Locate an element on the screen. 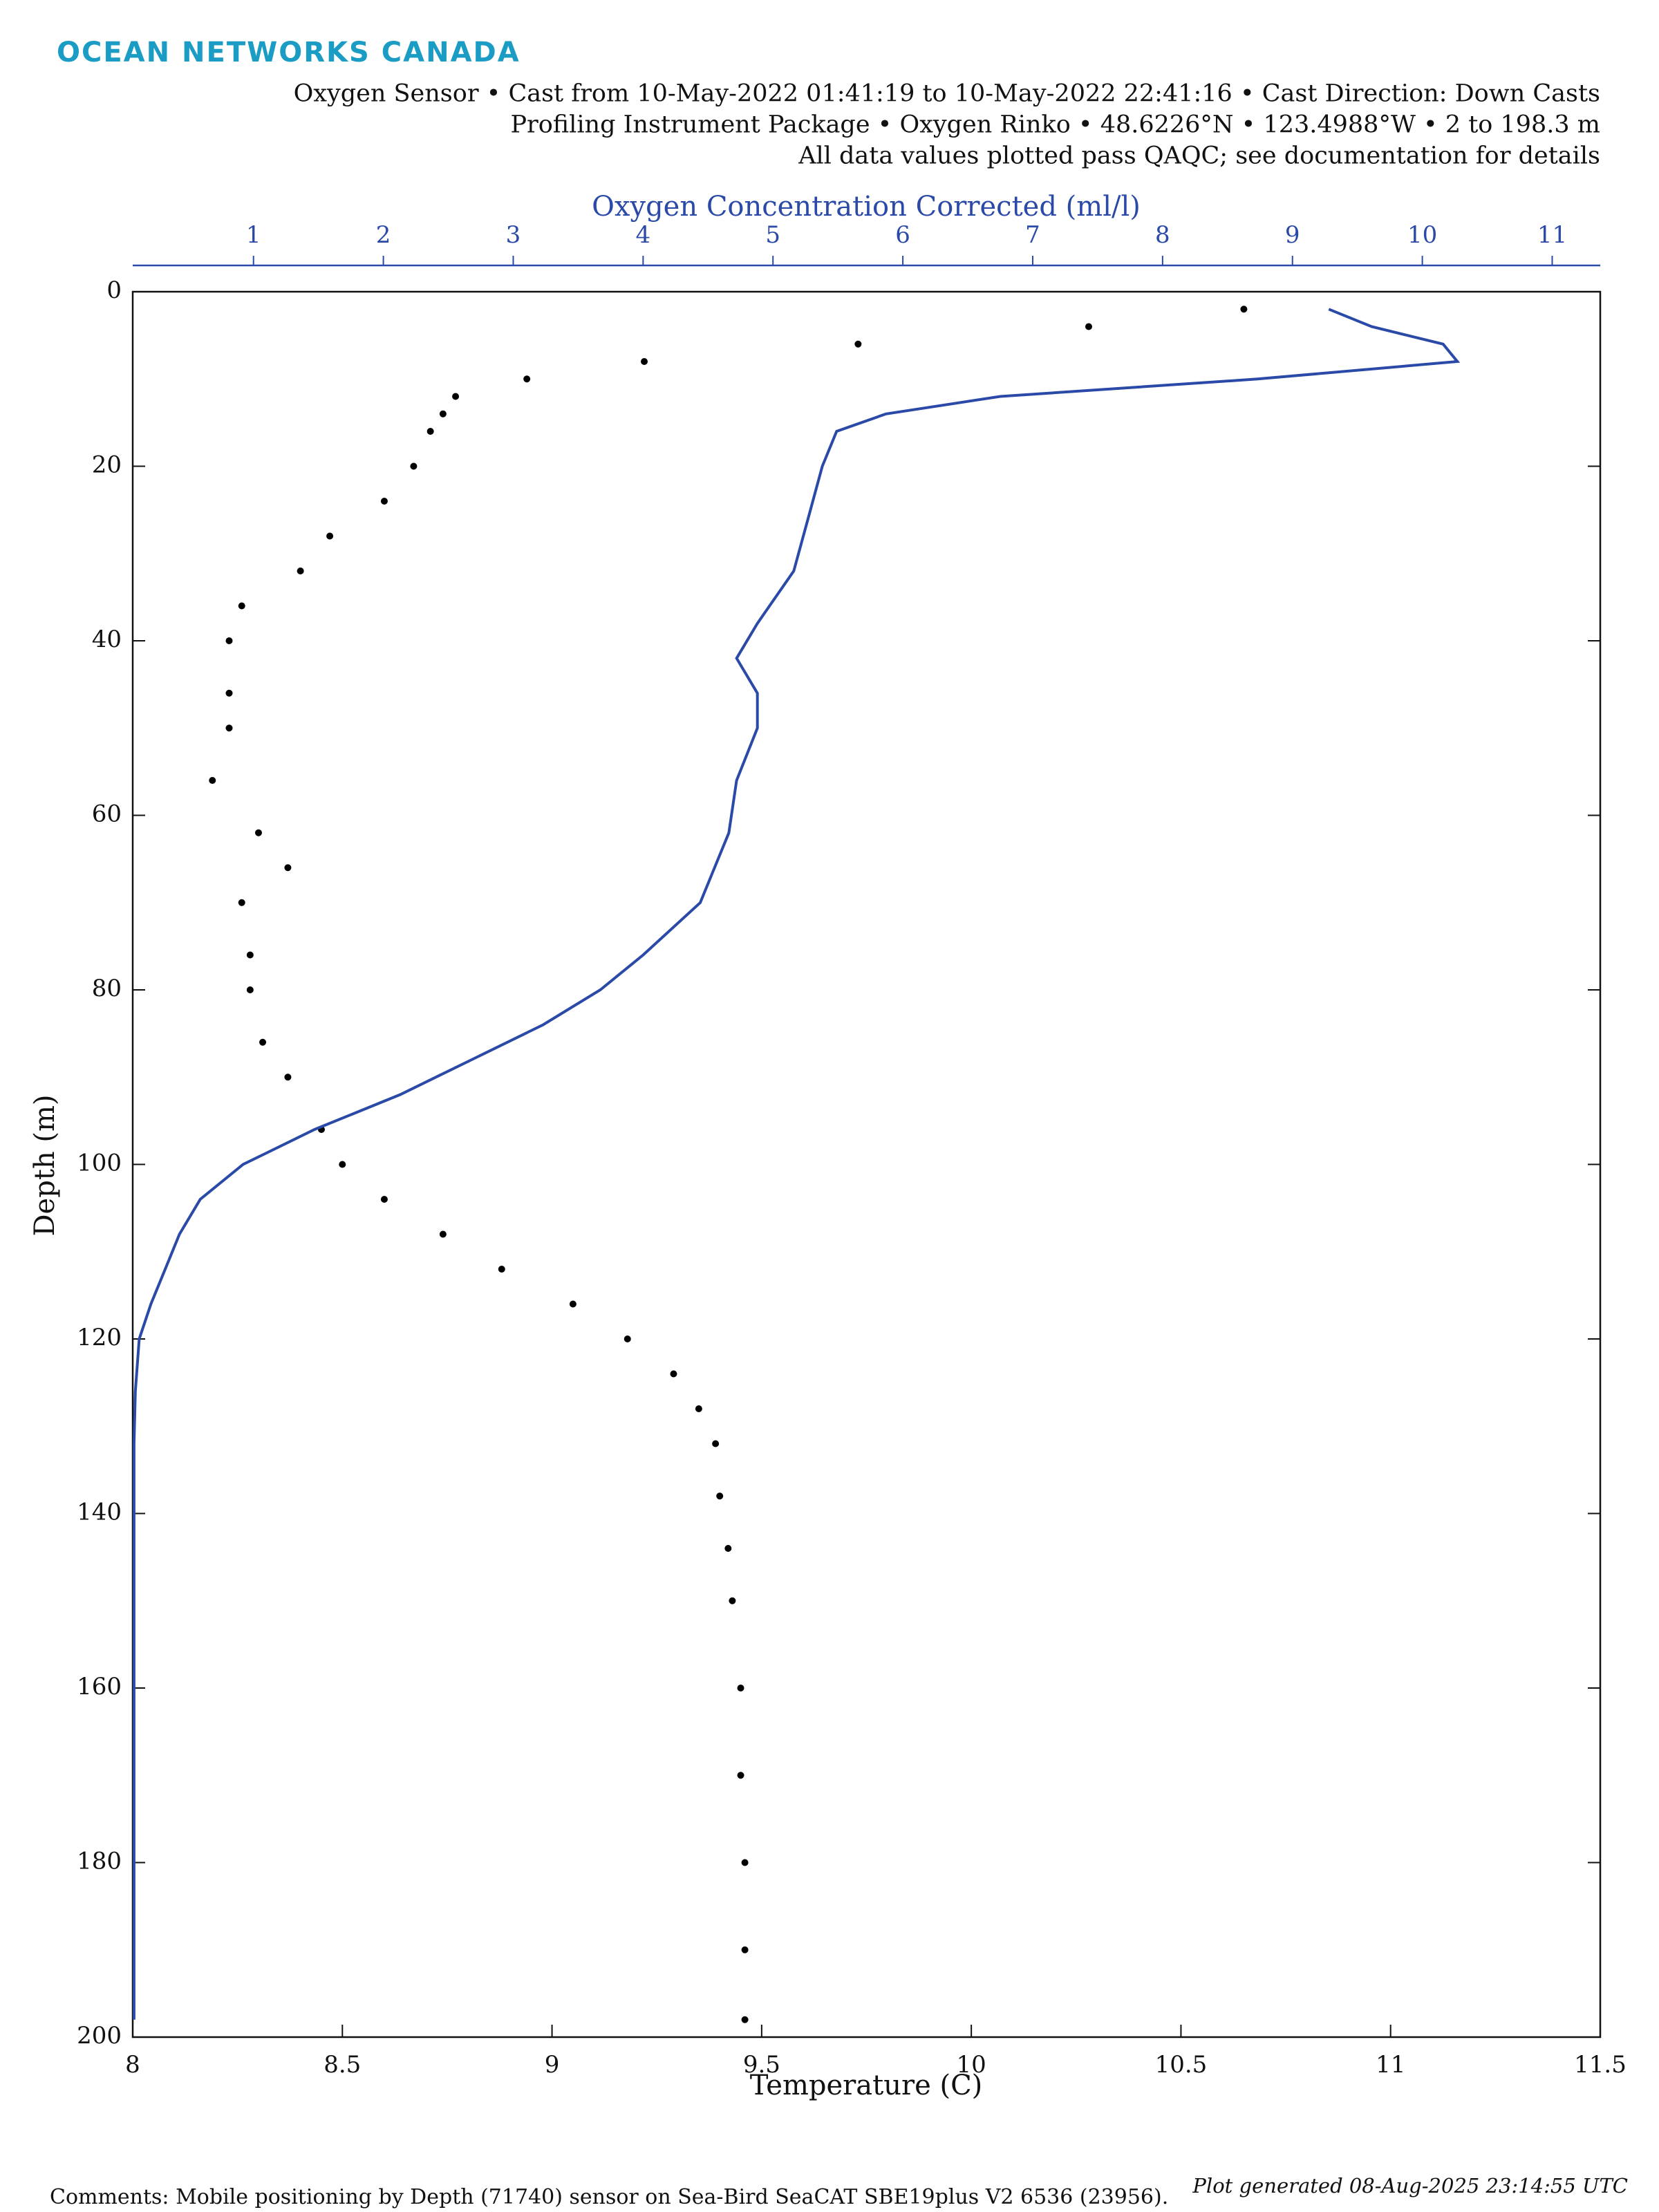  y-tick-label: 160 is located at coordinates (99, 1686).